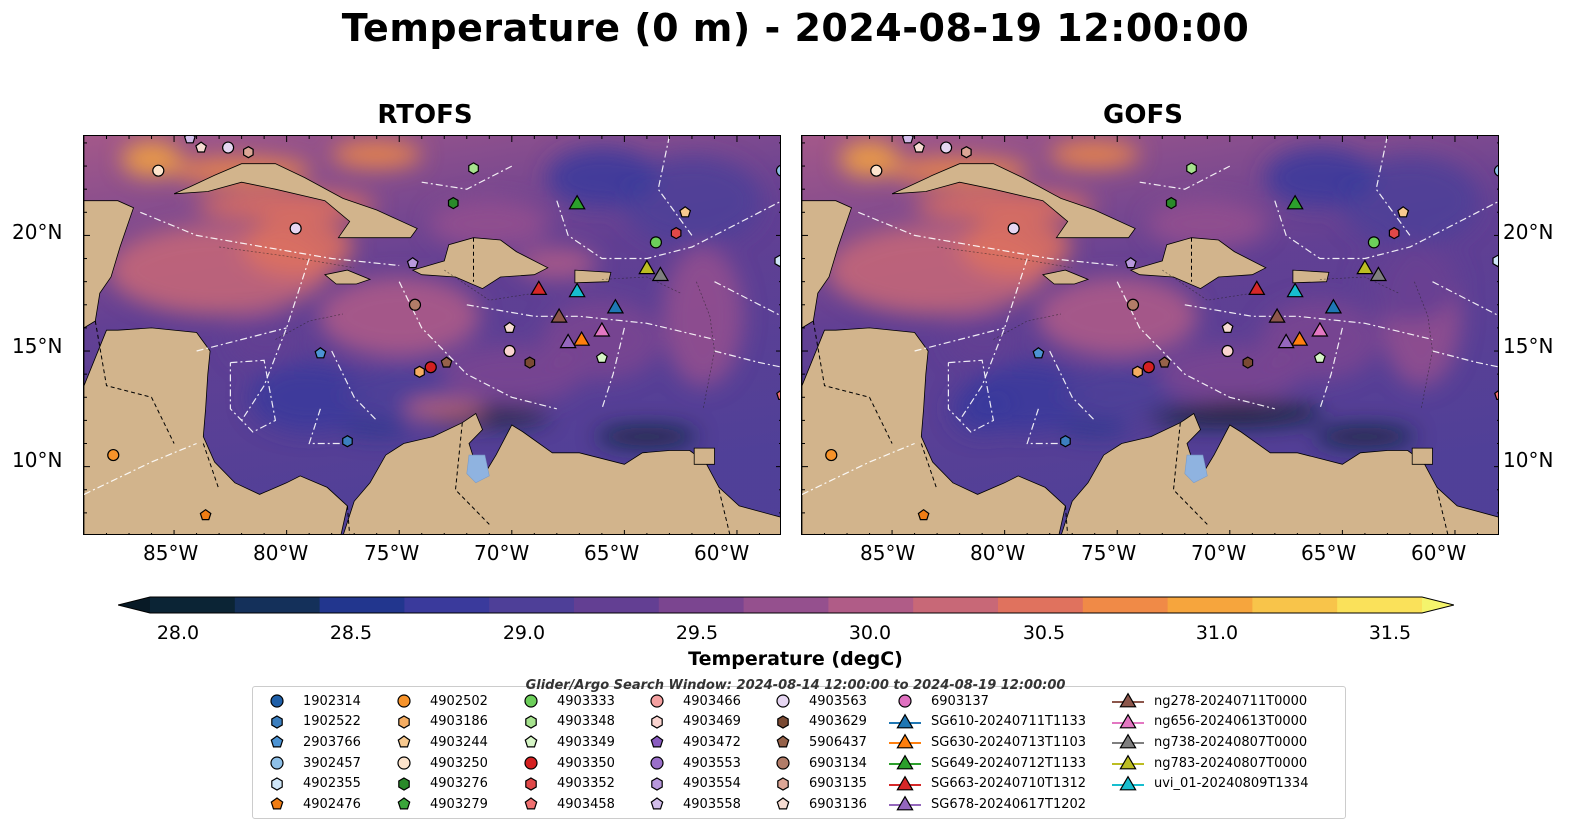  Describe the element at coordinates (1257, 287) in the screenshot. I see `glider-marker-SG663-20240710T1312` at that location.